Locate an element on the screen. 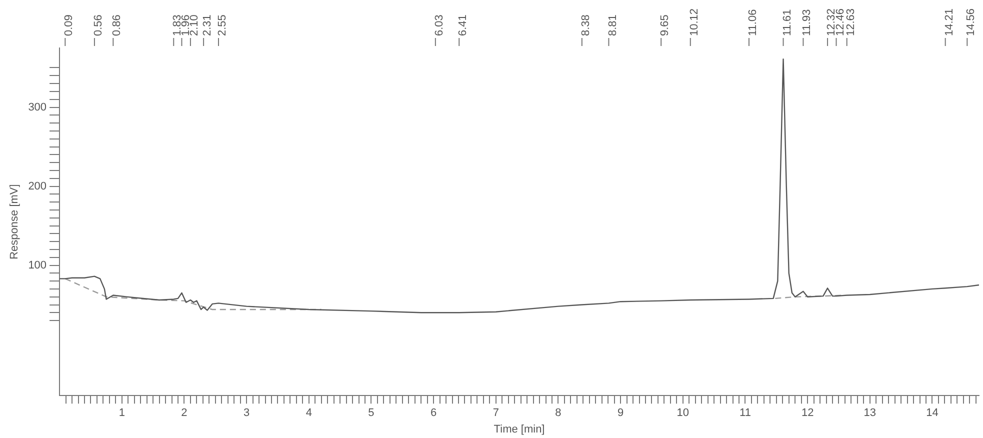  ref-line-label: 6.41 is located at coordinates (463, 25).